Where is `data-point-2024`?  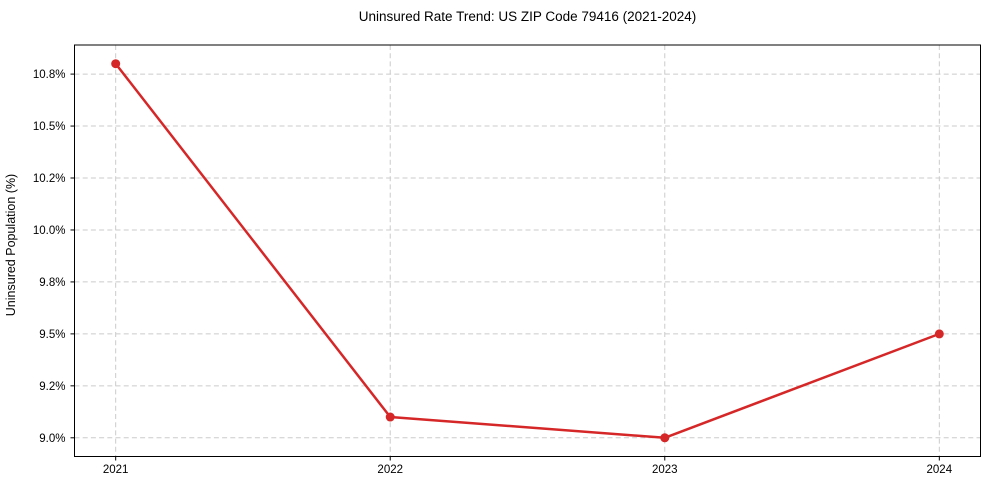
data-point-2024 is located at coordinates (939, 334).